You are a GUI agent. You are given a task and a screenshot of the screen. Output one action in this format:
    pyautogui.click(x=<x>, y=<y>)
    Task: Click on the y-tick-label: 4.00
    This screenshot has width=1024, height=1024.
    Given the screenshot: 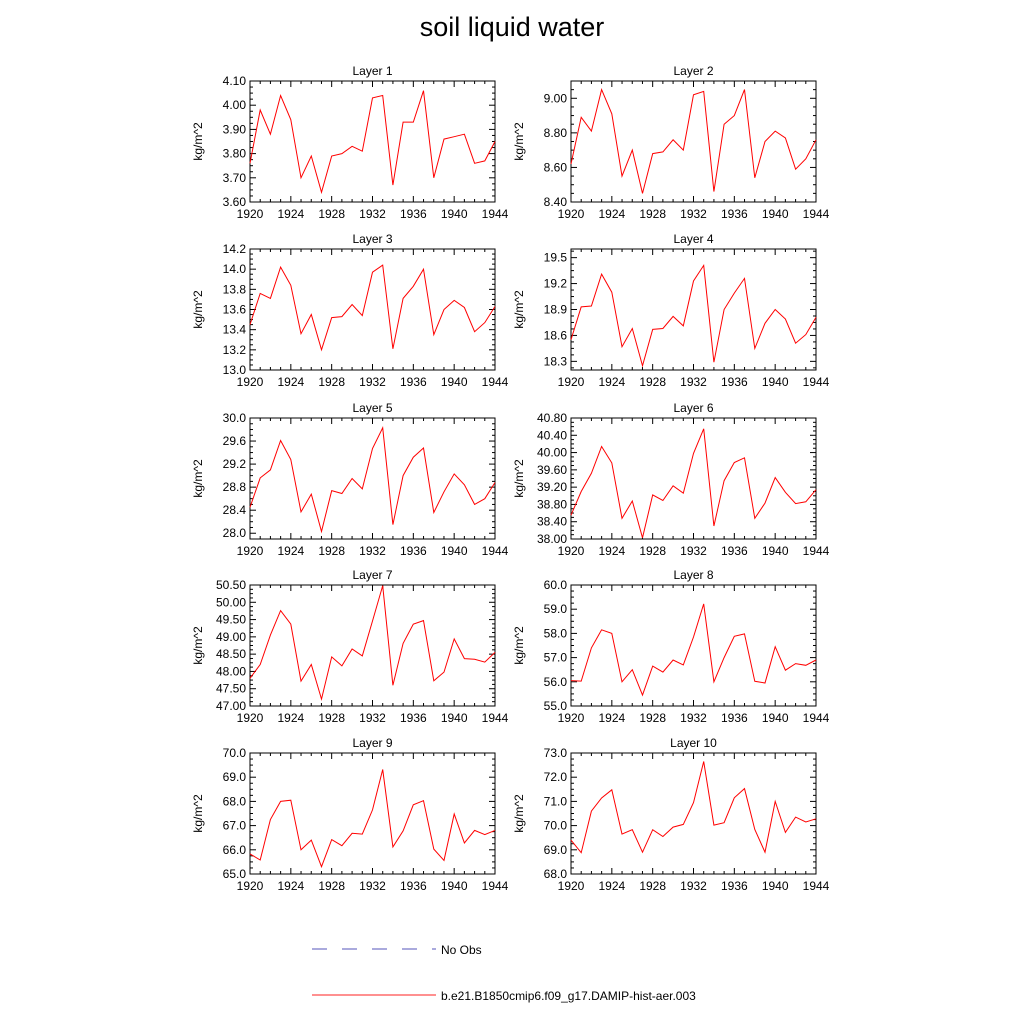 What is the action you would take?
    pyautogui.click(x=235, y=105)
    